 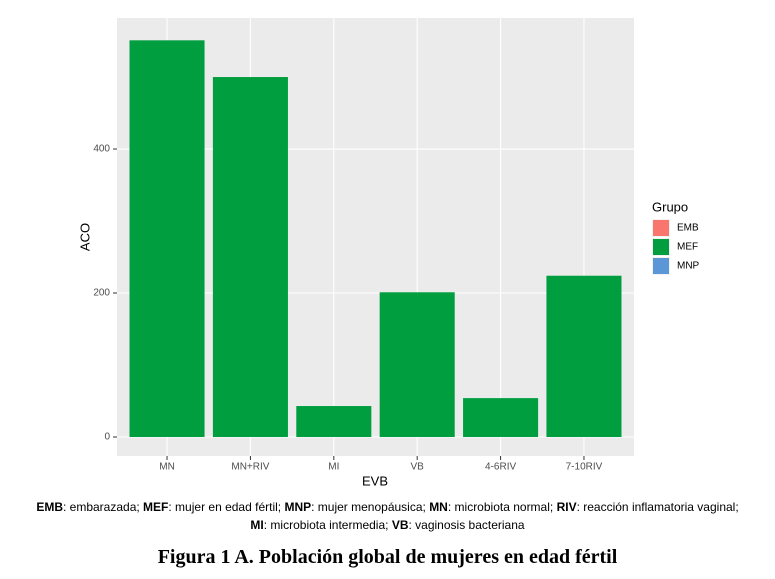 I want to click on caption-term: EMB, so click(x=49, y=507).